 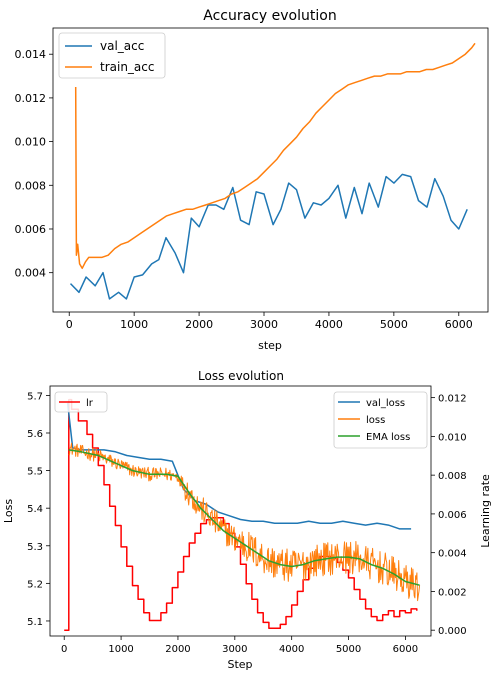 I want to click on legend-label-lr: lr, so click(x=90, y=403).